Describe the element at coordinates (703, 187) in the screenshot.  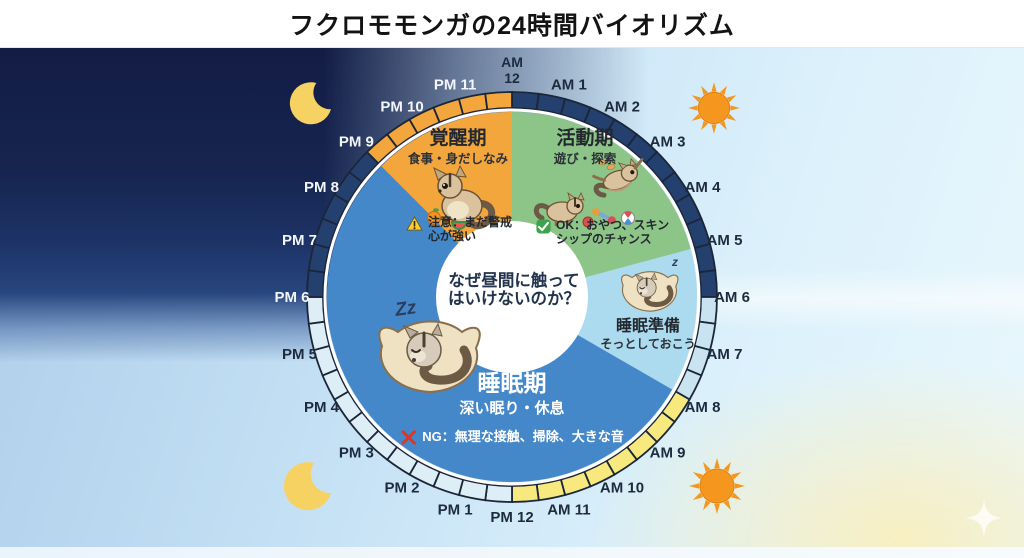
I see `hour-label-am-4: AM 4` at that location.